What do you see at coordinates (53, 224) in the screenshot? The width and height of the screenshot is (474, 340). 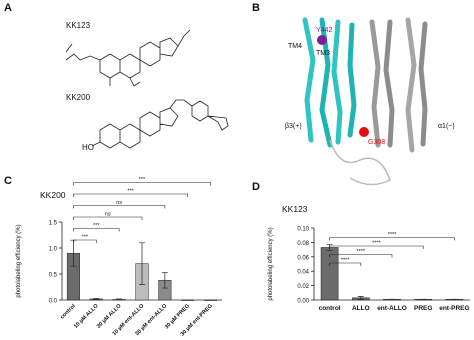 I see `y-tick-label: 1.5` at bounding box center [53, 224].